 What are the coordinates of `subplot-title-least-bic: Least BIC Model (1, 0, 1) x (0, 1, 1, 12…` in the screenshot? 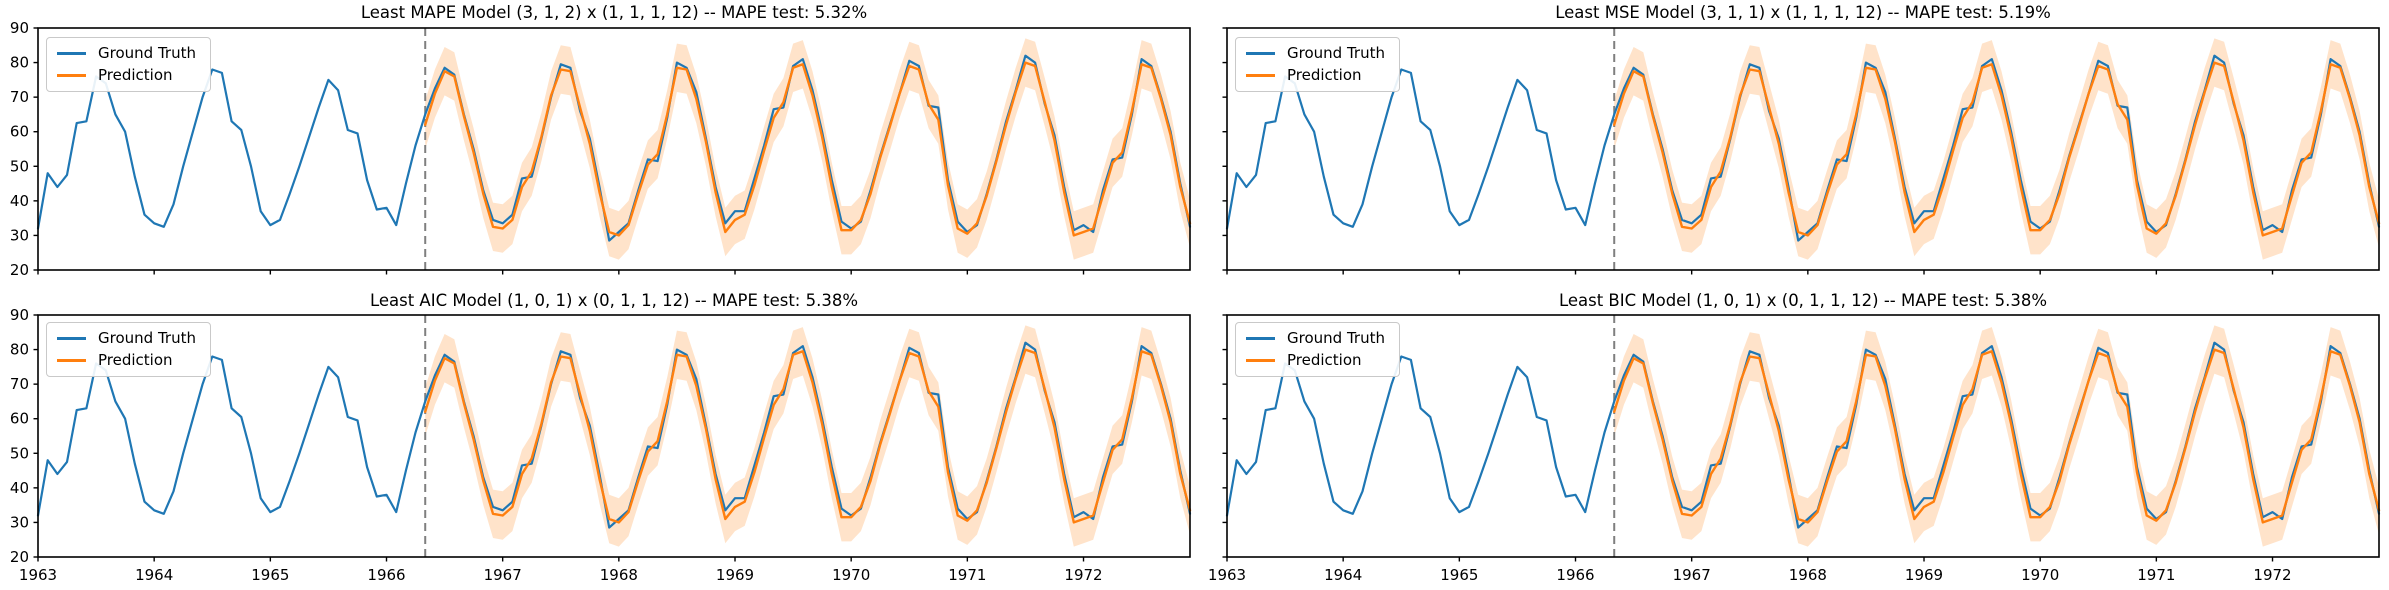 It's located at (1803, 300).